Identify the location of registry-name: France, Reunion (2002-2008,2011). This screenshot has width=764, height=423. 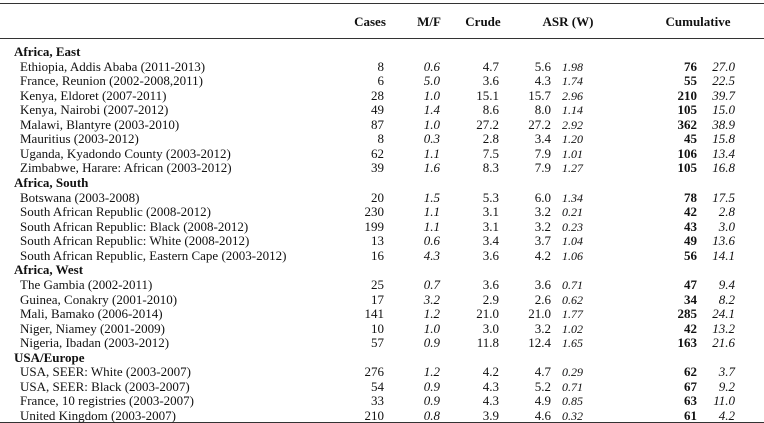
(111, 81).